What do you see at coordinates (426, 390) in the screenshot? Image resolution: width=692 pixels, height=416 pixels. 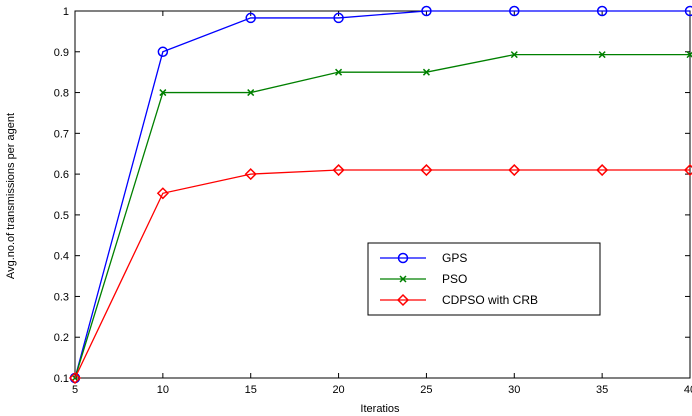 I see `x-tick-label: 25` at bounding box center [426, 390].